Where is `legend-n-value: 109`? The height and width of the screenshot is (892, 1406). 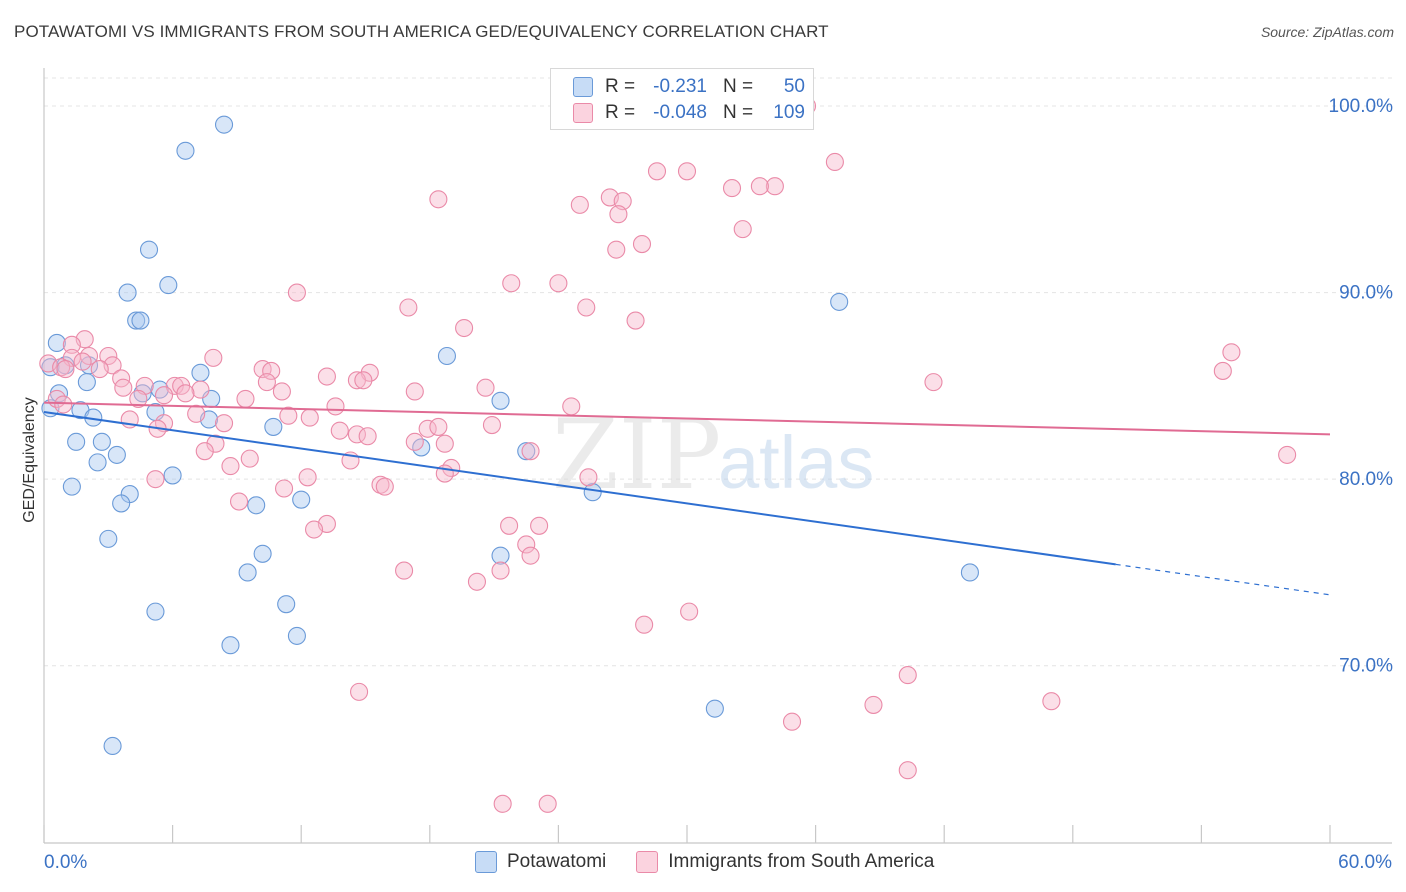
legend-n-value: 109 is located at coordinates (789, 112).